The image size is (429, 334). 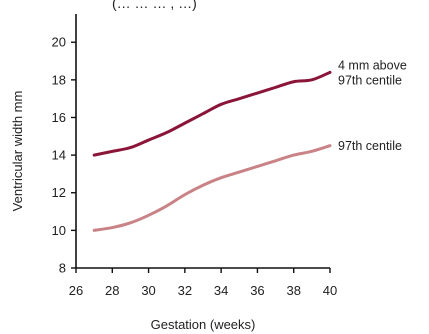 I want to click on series-label-2: 97th centile, so click(x=370, y=146).